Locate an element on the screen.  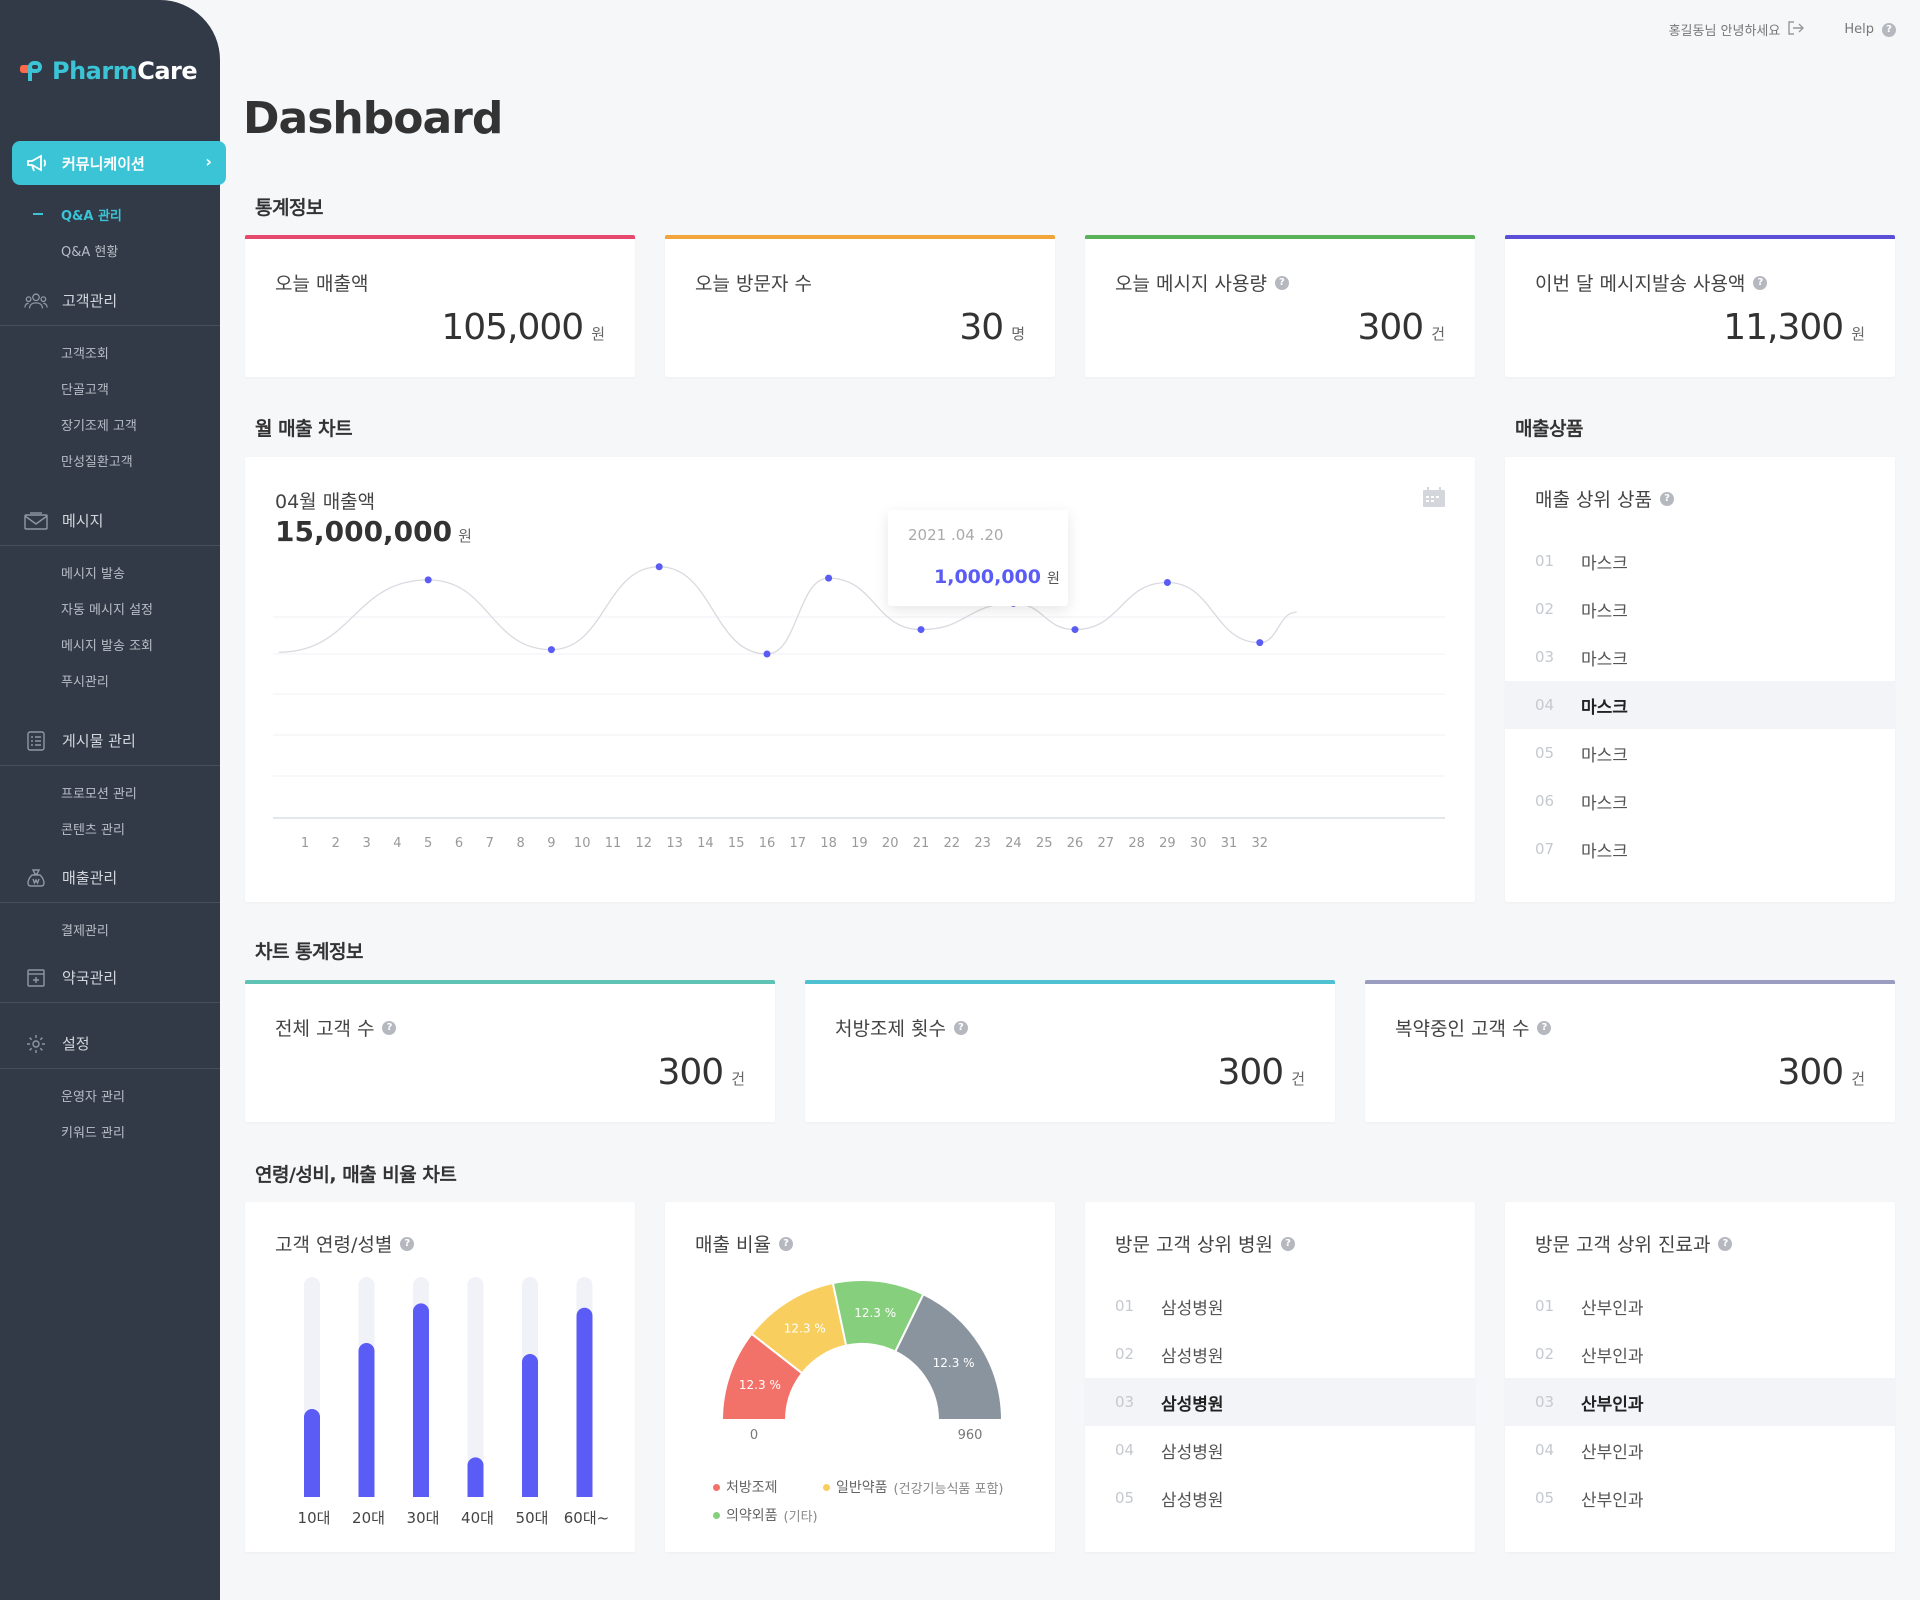
legend-item: 일반약품 (건강기능식품 포함) is located at coordinates (913, 1487).